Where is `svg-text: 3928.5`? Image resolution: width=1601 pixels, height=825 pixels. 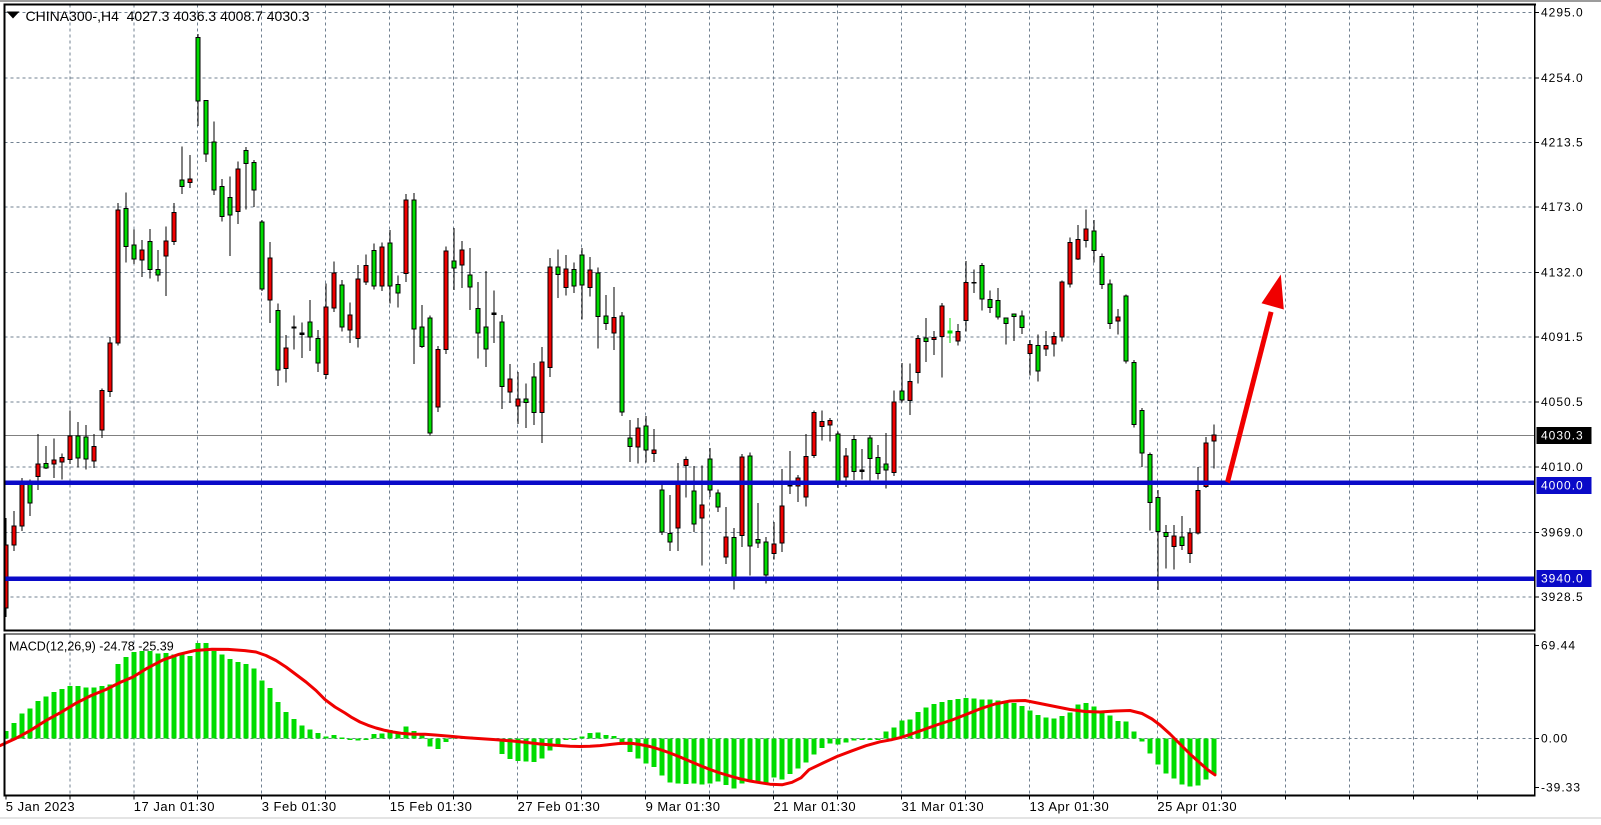
svg-text: 3928.5 is located at coordinates (1562, 597).